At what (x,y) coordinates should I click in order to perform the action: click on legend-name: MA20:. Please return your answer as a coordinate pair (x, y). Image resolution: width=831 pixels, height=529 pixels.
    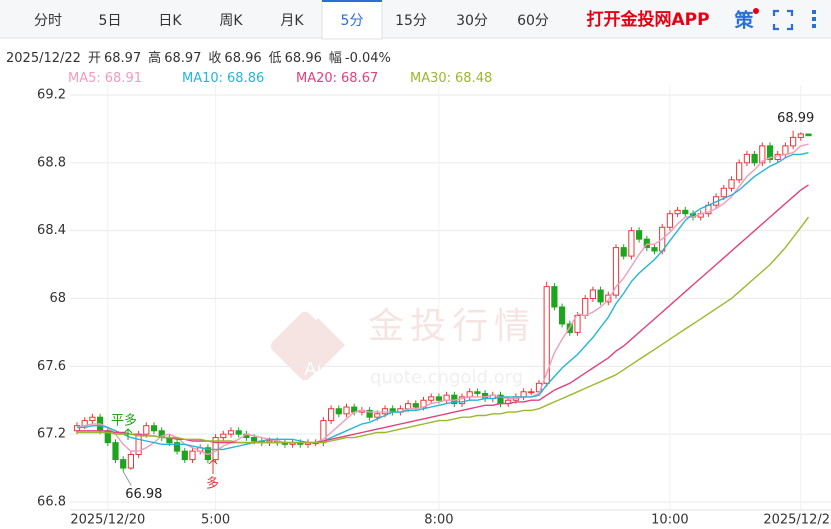
    Looking at the image, I should click on (316, 78).